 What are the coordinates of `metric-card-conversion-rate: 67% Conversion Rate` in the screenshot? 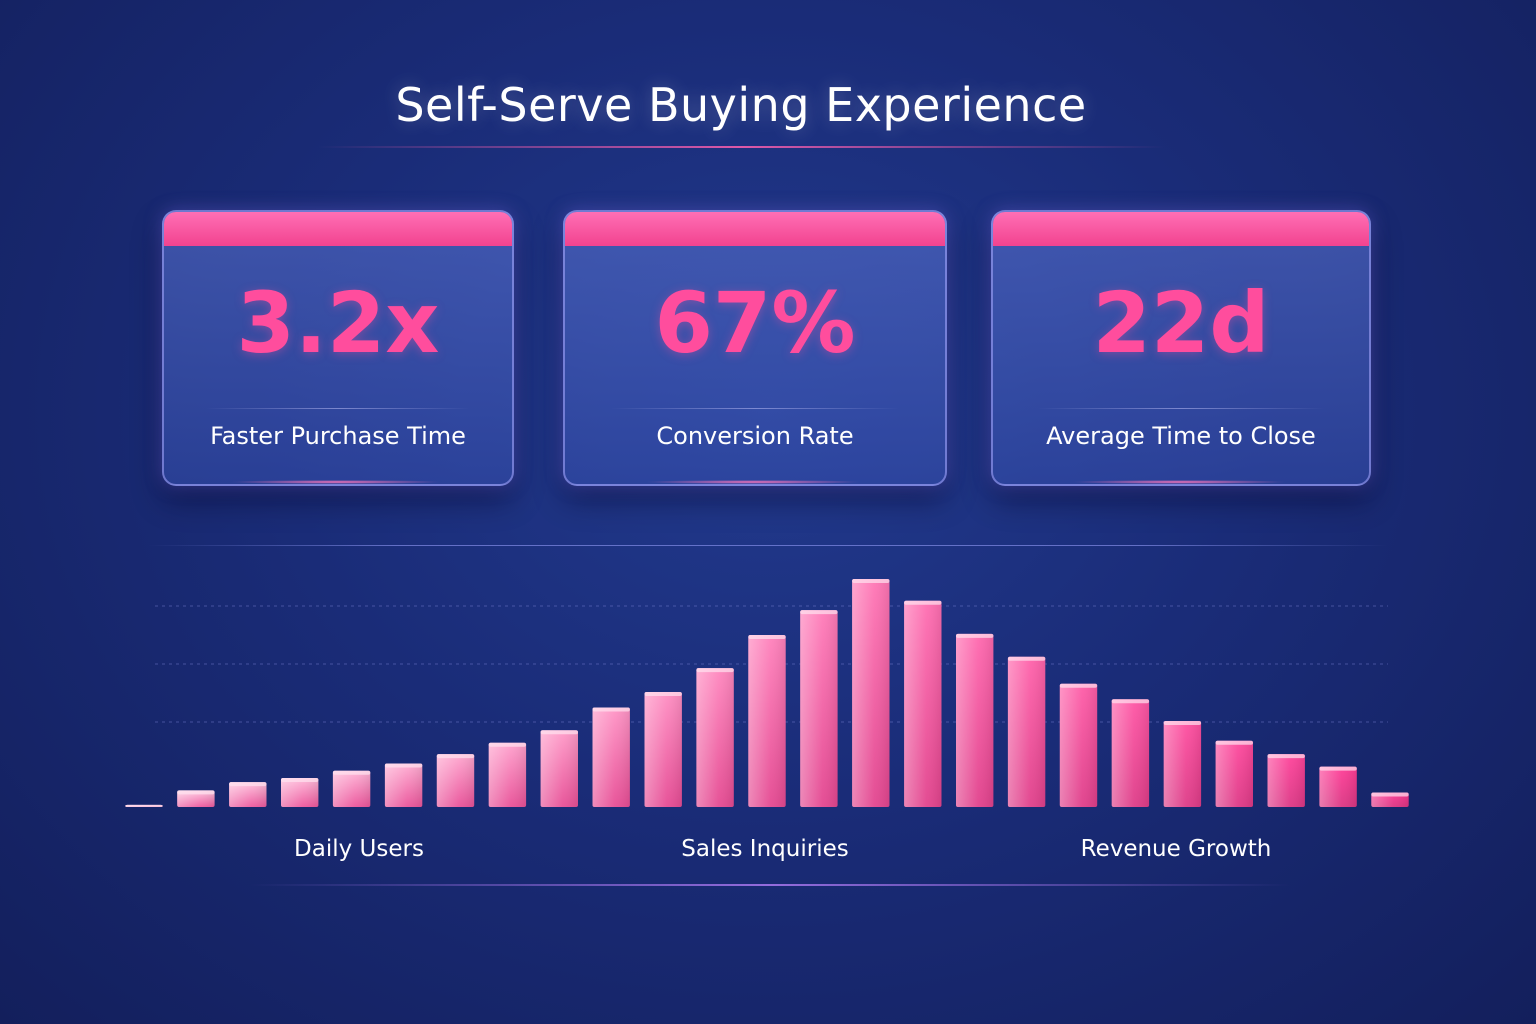 It's located at (755, 348).